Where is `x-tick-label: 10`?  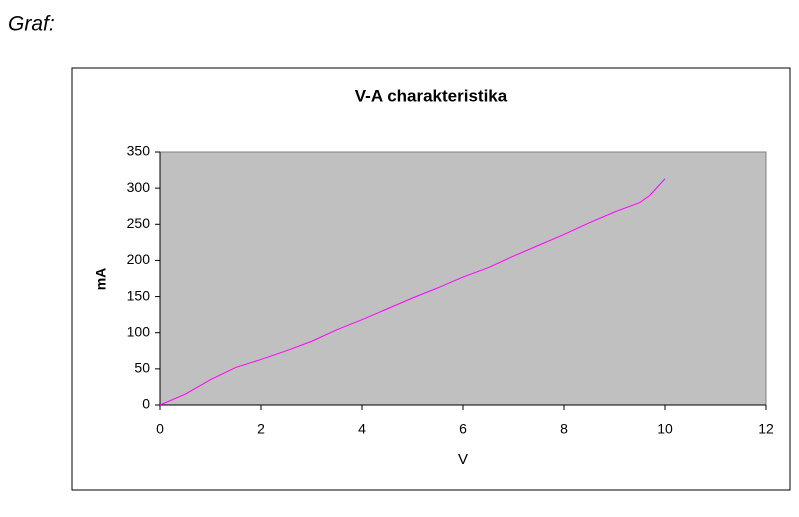 x-tick-label: 10 is located at coordinates (665, 429).